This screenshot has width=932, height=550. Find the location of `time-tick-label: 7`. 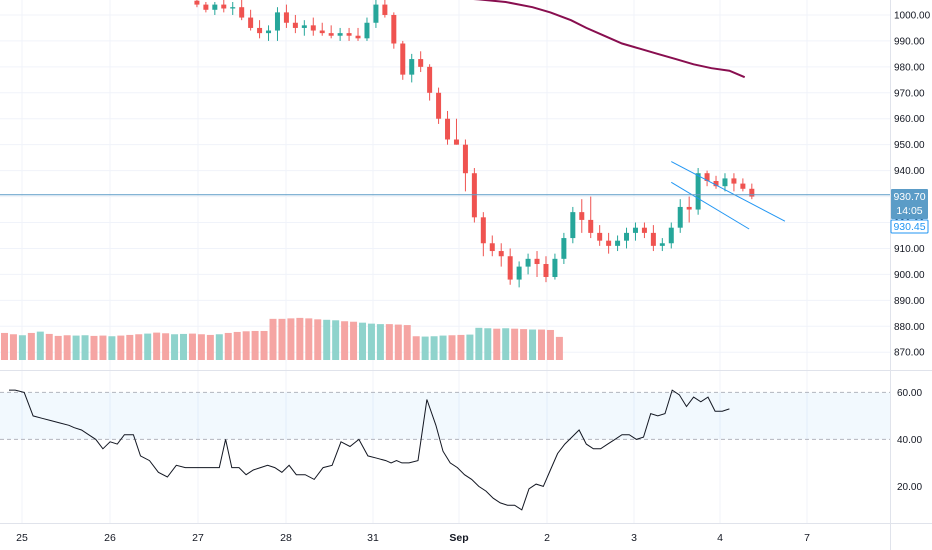

time-tick-label: 7 is located at coordinates (807, 538).